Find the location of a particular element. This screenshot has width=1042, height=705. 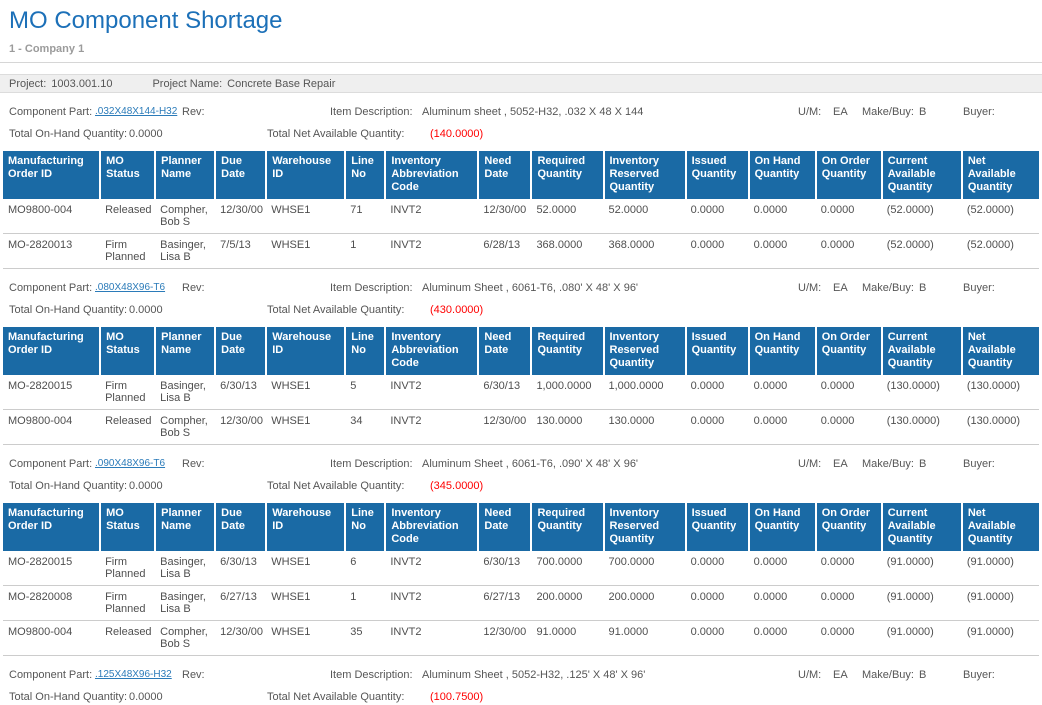

column-header: On Hand Quantity is located at coordinates (782, 527).